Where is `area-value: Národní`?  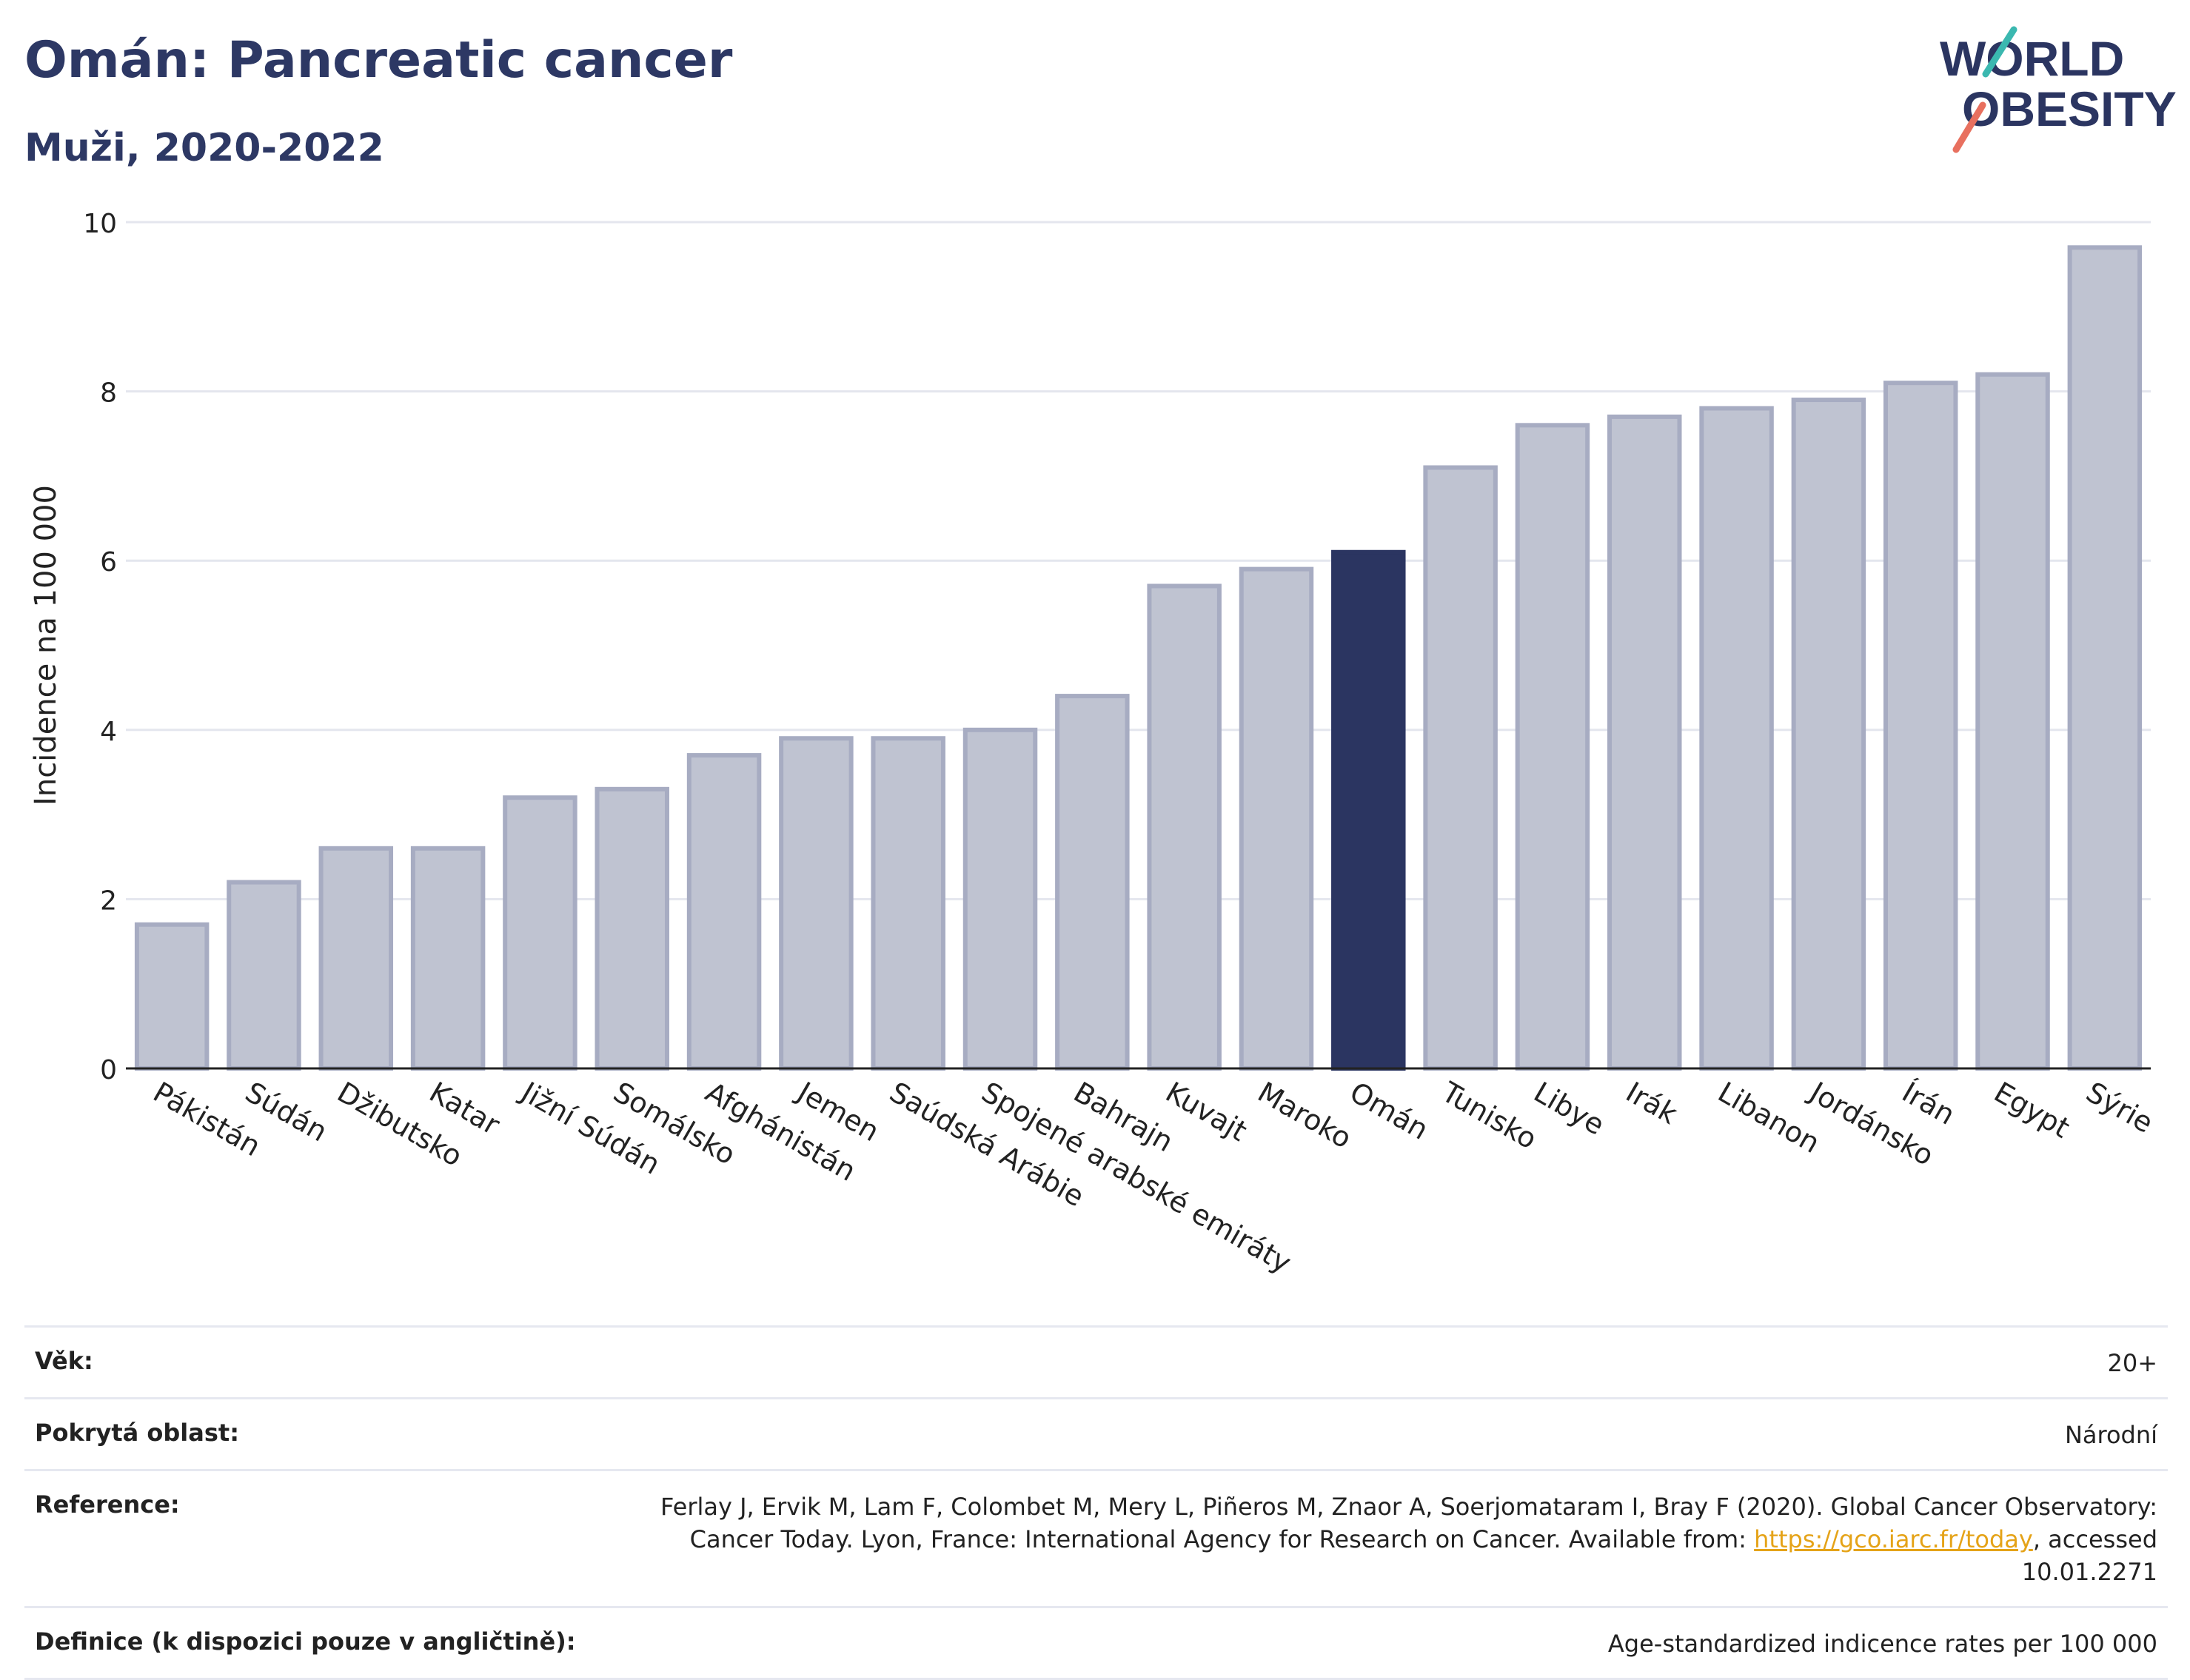
area-value: Národní is located at coordinates (2110, 1435).